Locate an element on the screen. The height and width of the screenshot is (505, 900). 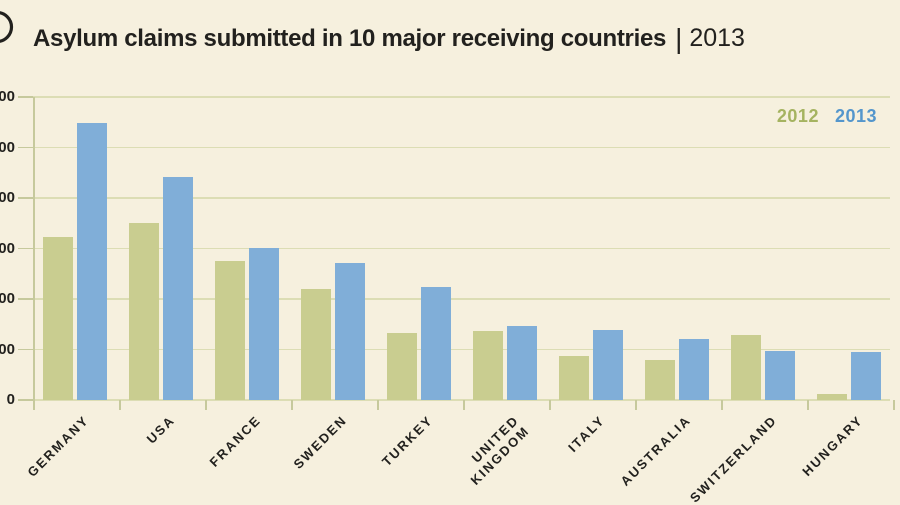
x-axis-label-germany: GERMANY is located at coordinates (58, 446).